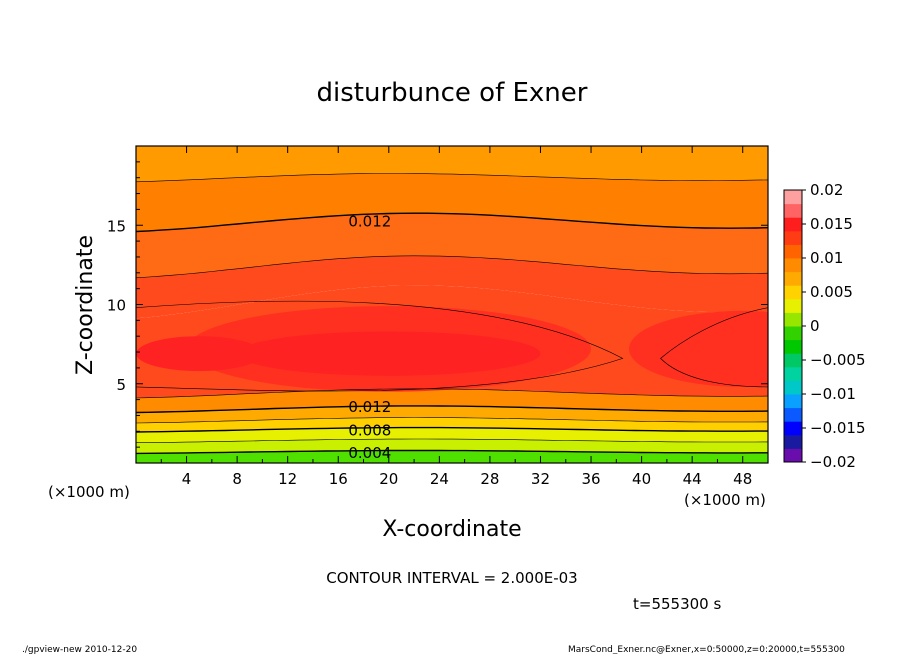  Describe the element at coordinates (439, 479) in the screenshot. I see `x-tick-label: 24` at that location.